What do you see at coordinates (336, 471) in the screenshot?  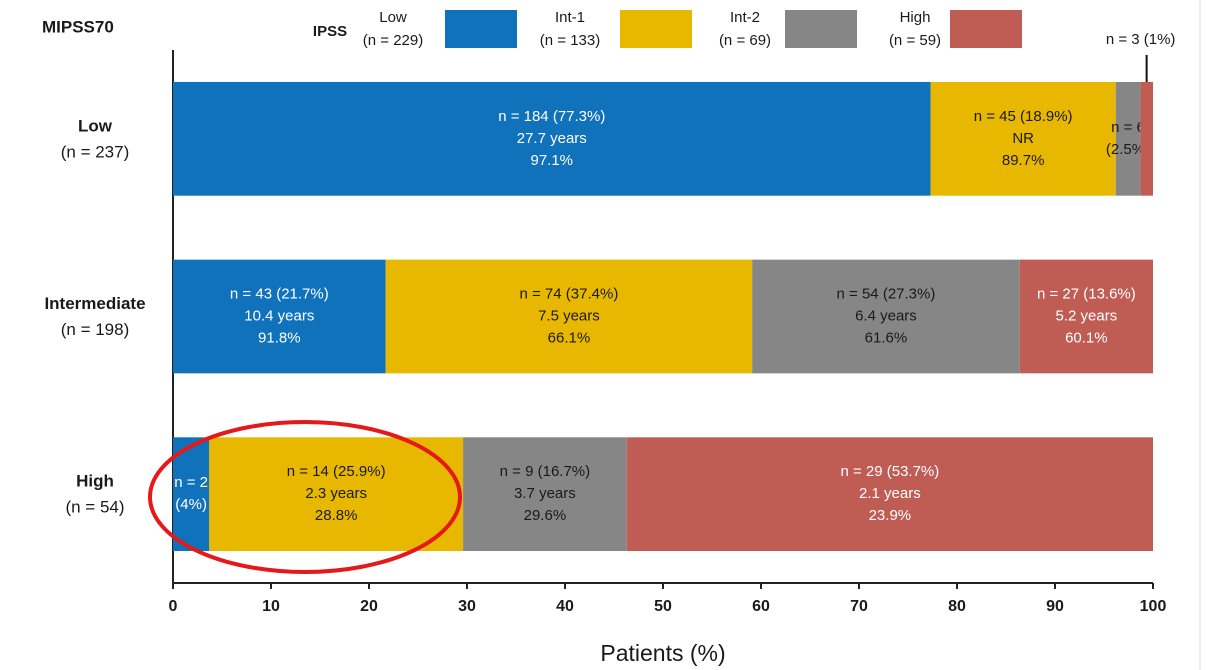 I see `value-label: n = 14 (25.9%)` at bounding box center [336, 471].